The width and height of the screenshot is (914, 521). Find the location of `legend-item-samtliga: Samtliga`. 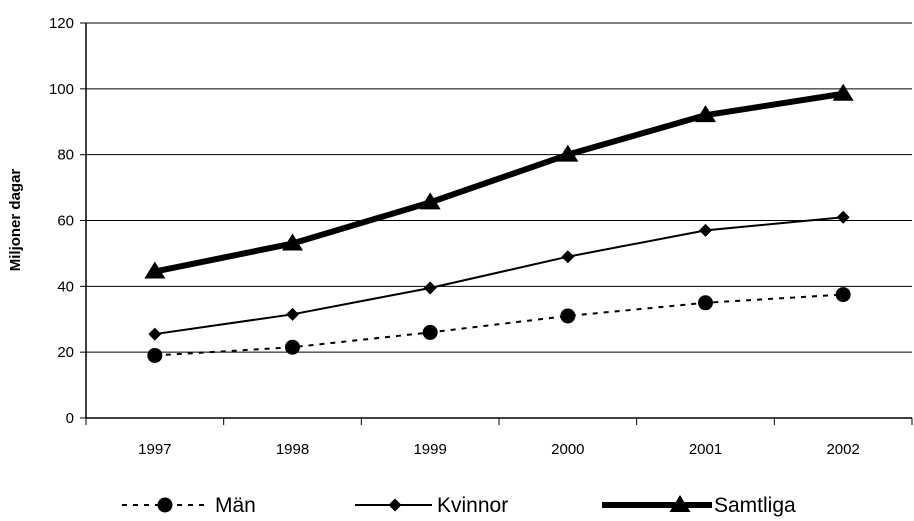

legend-item-samtliga: Samtliga is located at coordinates (699, 505).